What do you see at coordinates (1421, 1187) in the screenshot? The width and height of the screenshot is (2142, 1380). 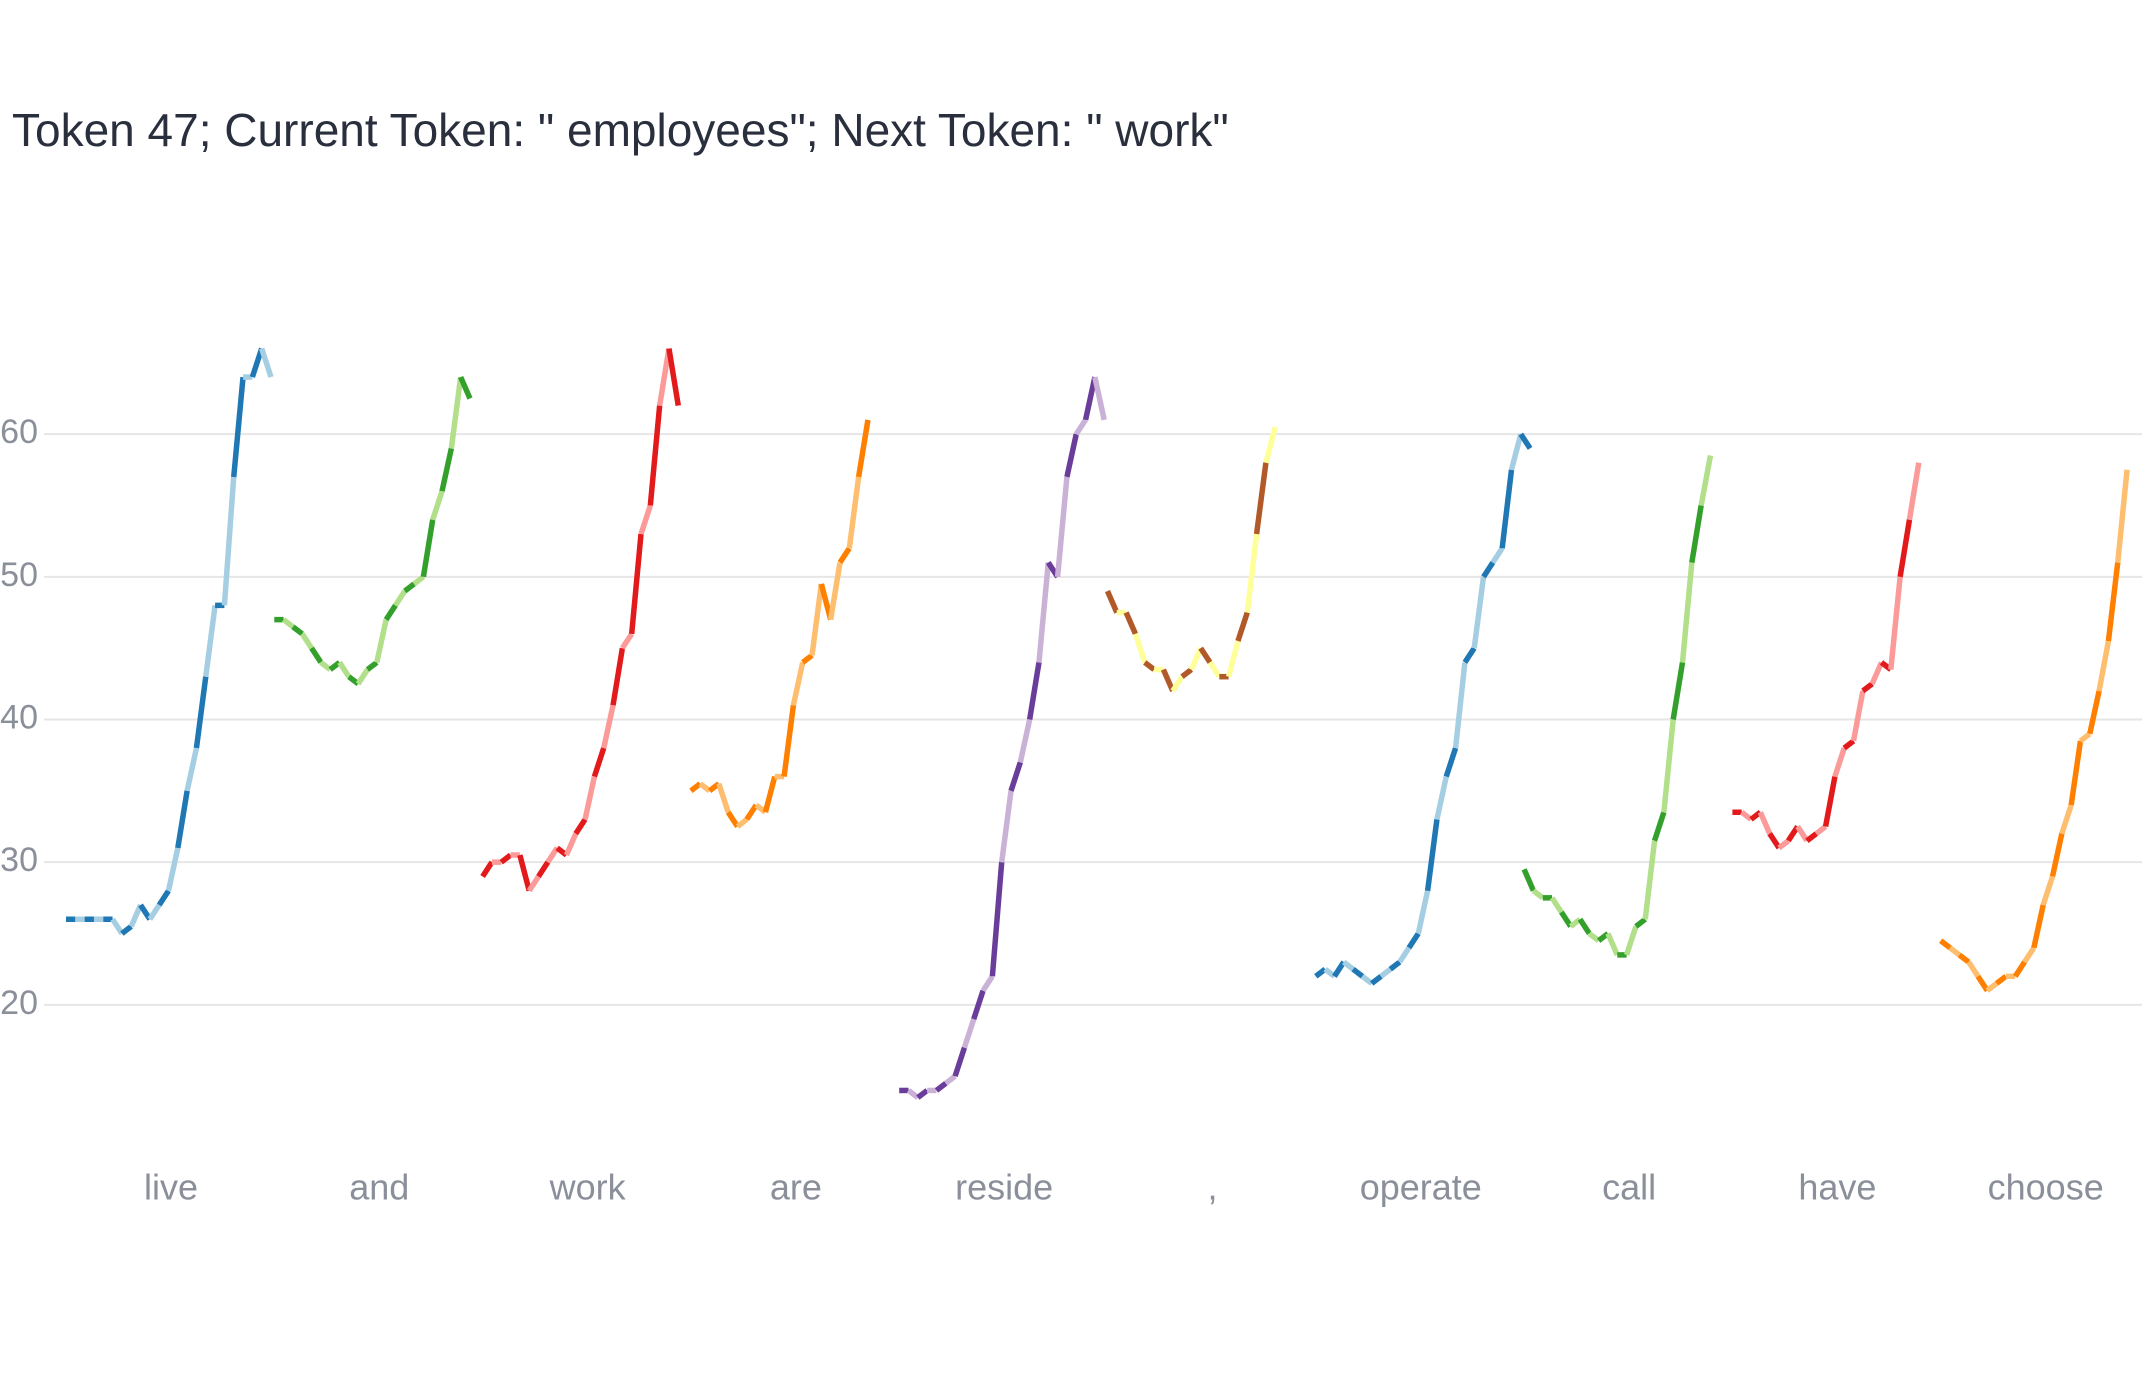 I see `x-tick-label: operate` at bounding box center [1421, 1187].